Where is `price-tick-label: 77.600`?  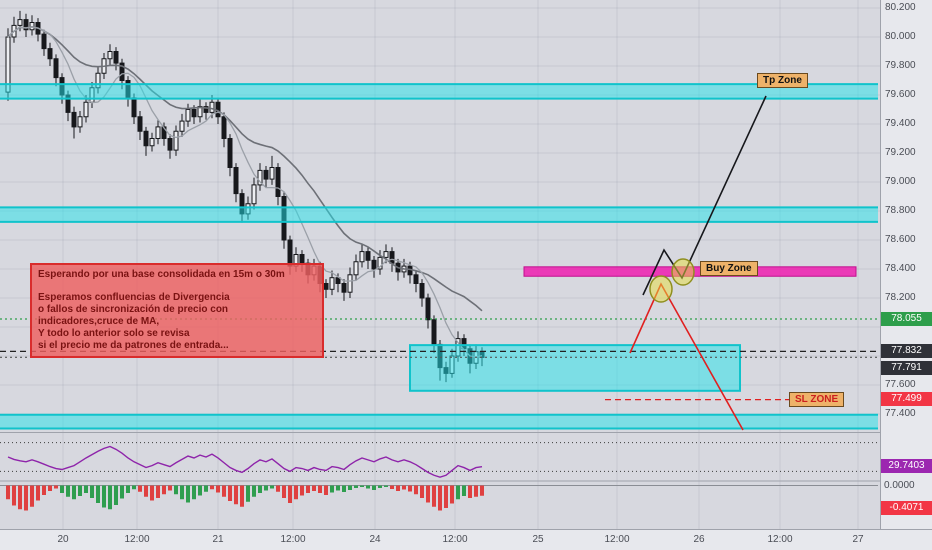 price-tick-label: 77.600 is located at coordinates (900, 384).